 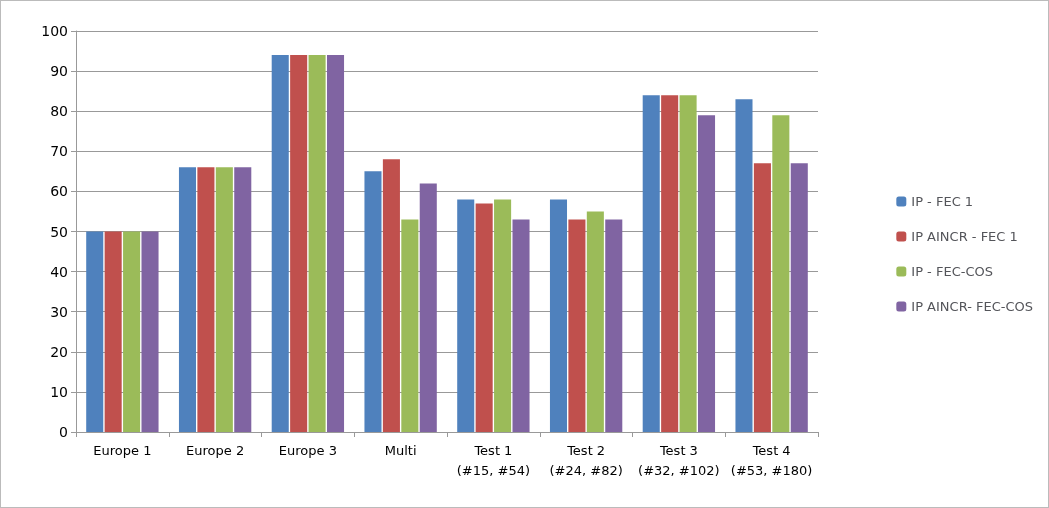 What do you see at coordinates (59, 151) in the screenshot?
I see `y-tick-label: 70` at bounding box center [59, 151].